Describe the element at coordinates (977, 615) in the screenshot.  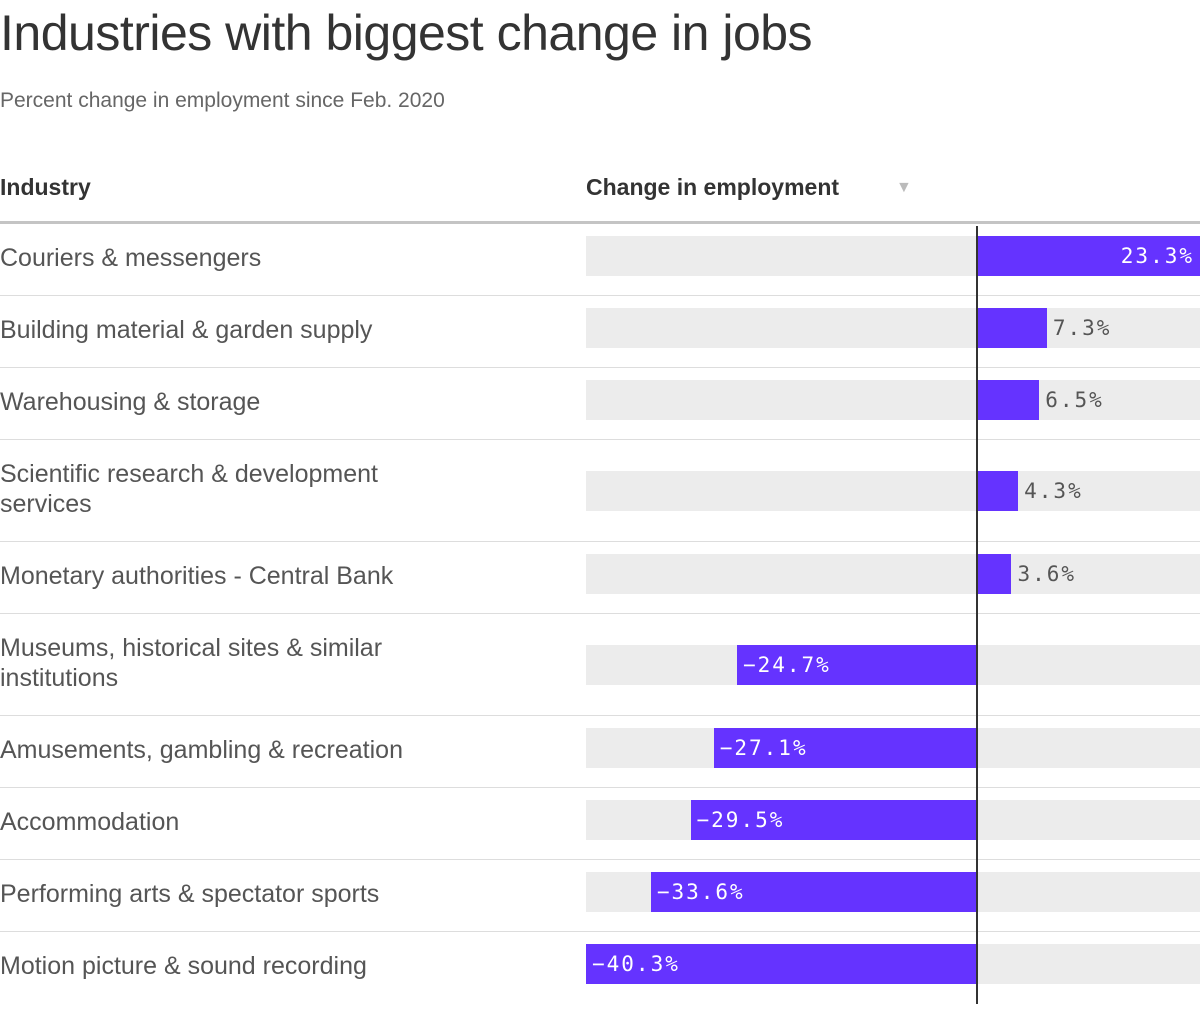
I see `zero-axis-line` at that location.